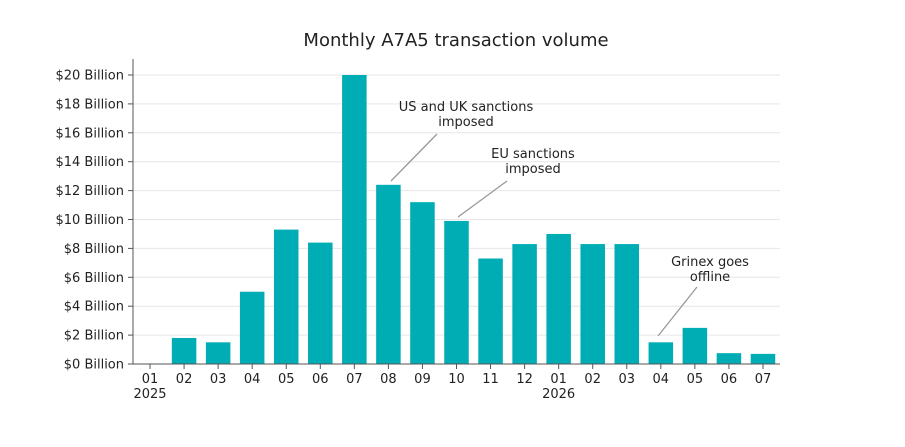 This screenshot has height=447, width=905. What do you see at coordinates (533, 162) in the screenshot?
I see `annotation-text: EU sanctions imposed` at bounding box center [533, 162].